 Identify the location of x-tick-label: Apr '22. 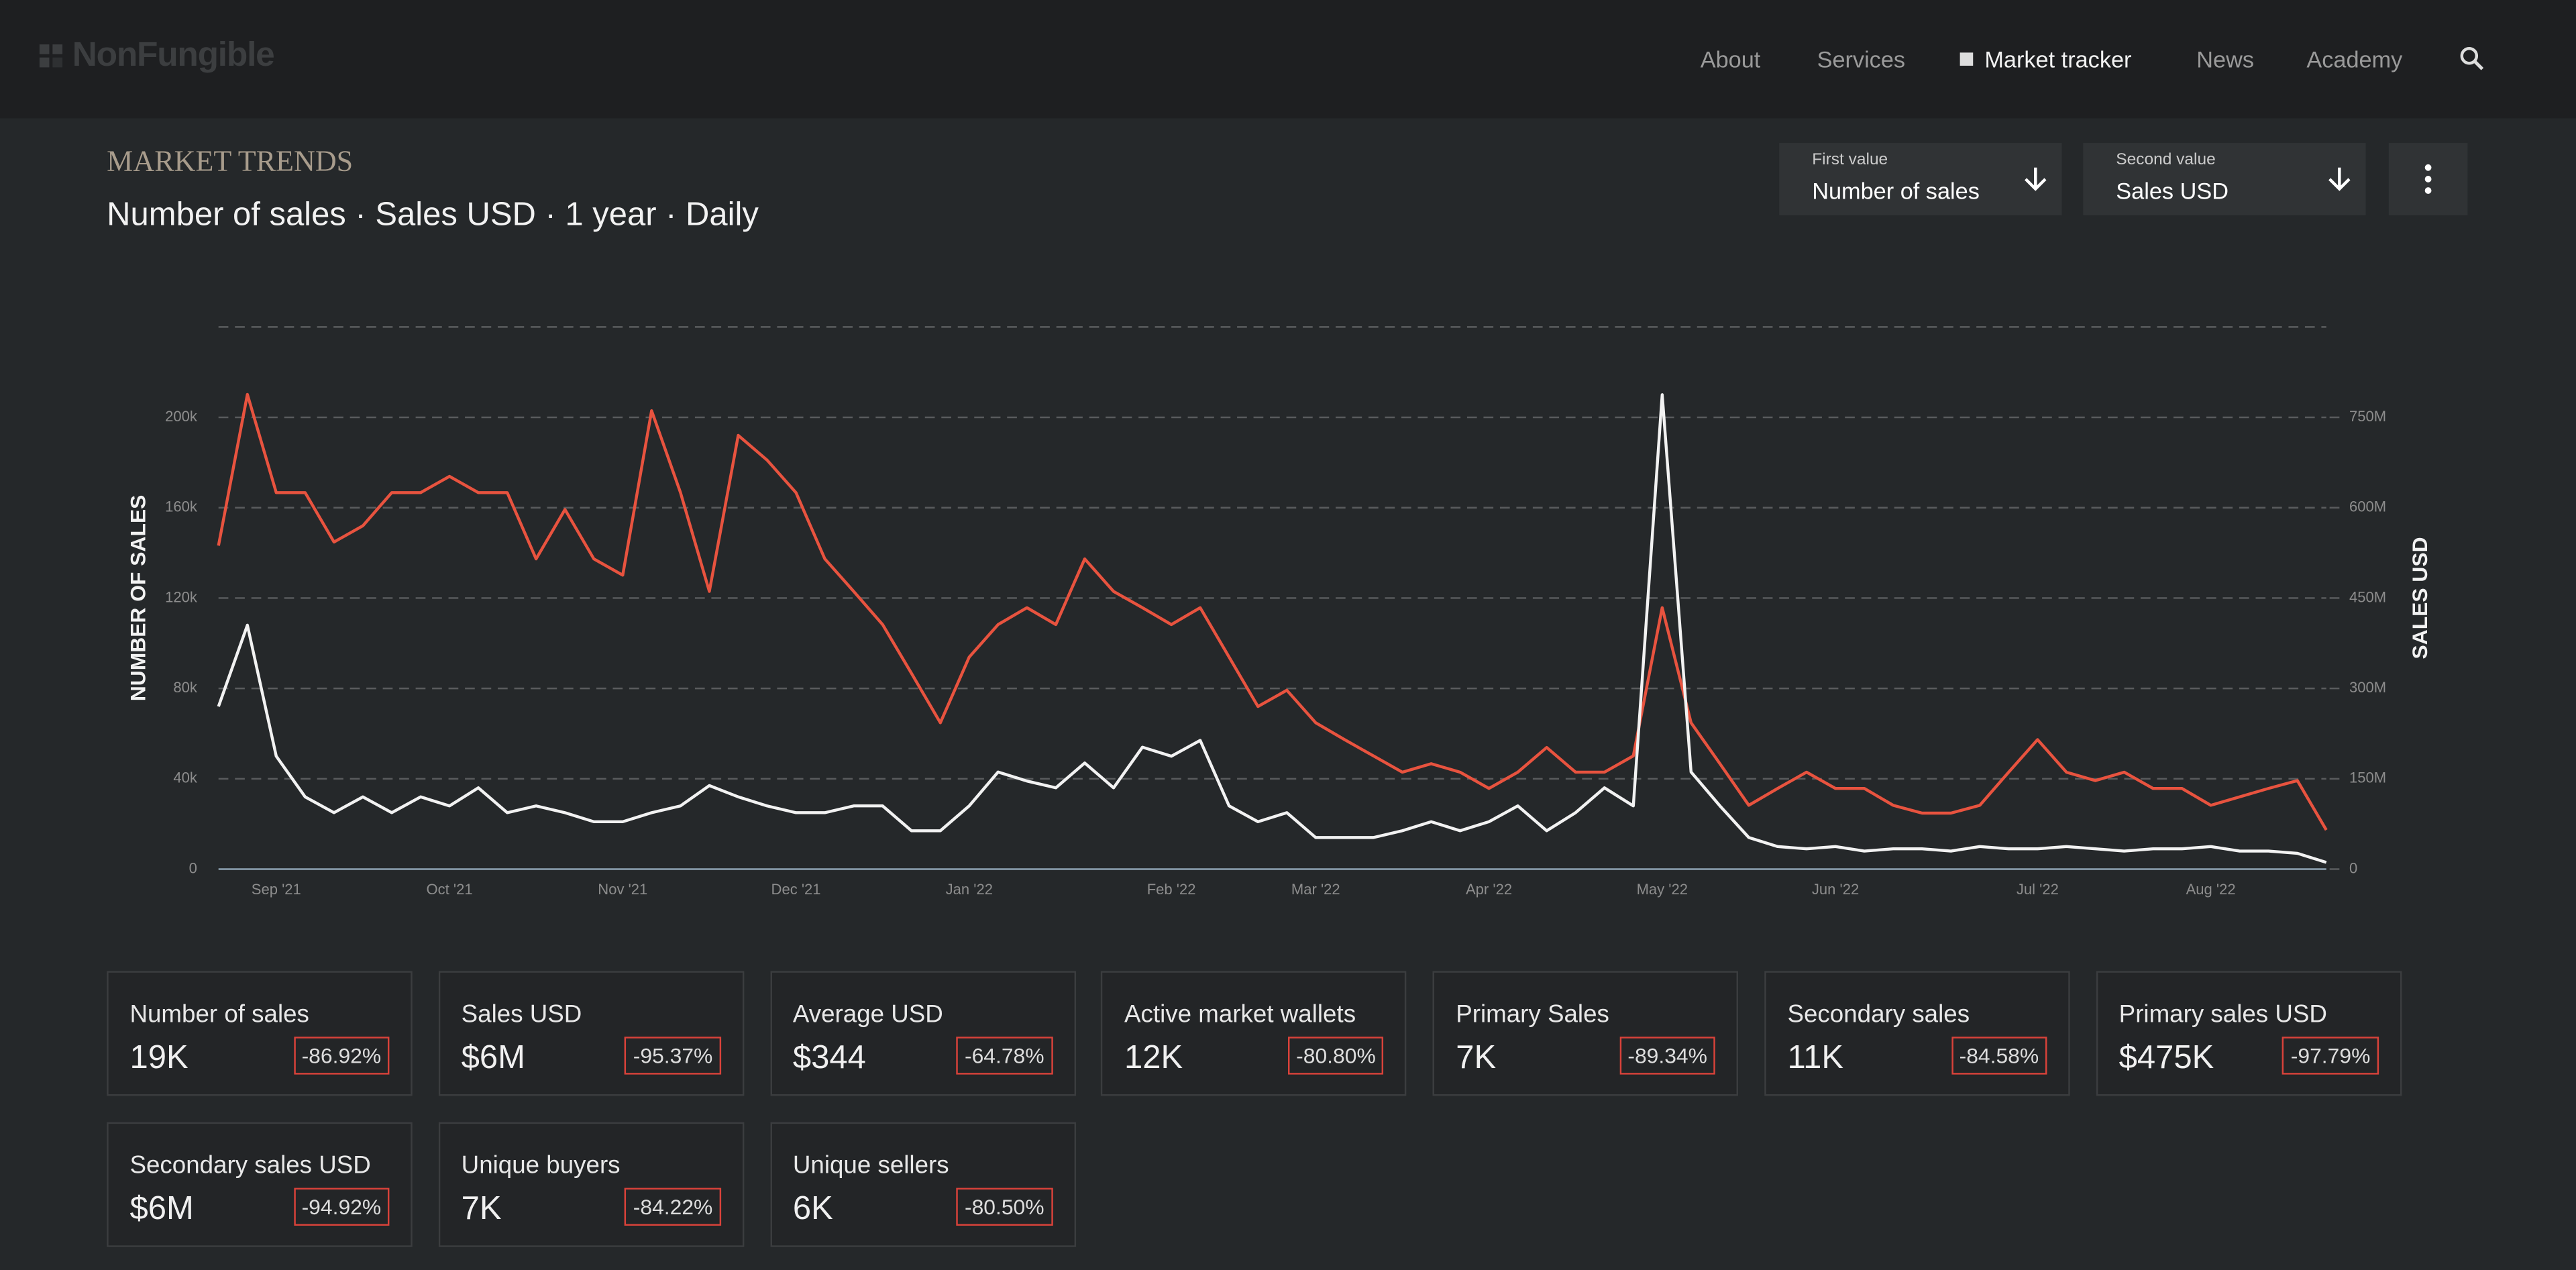
(1489, 889).